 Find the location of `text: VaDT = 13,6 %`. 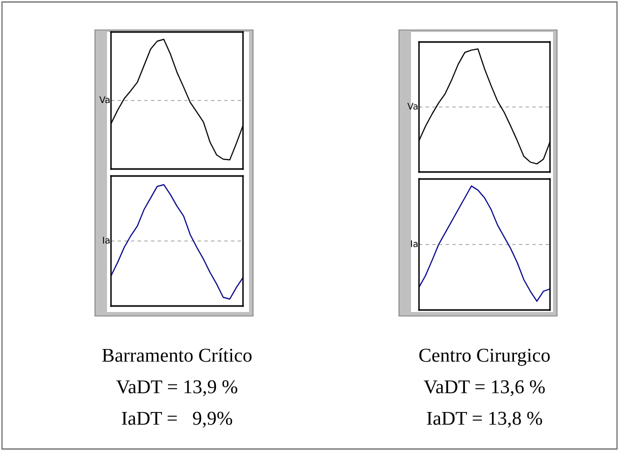

text: VaDT = 13,6 % is located at coordinates (484, 388).